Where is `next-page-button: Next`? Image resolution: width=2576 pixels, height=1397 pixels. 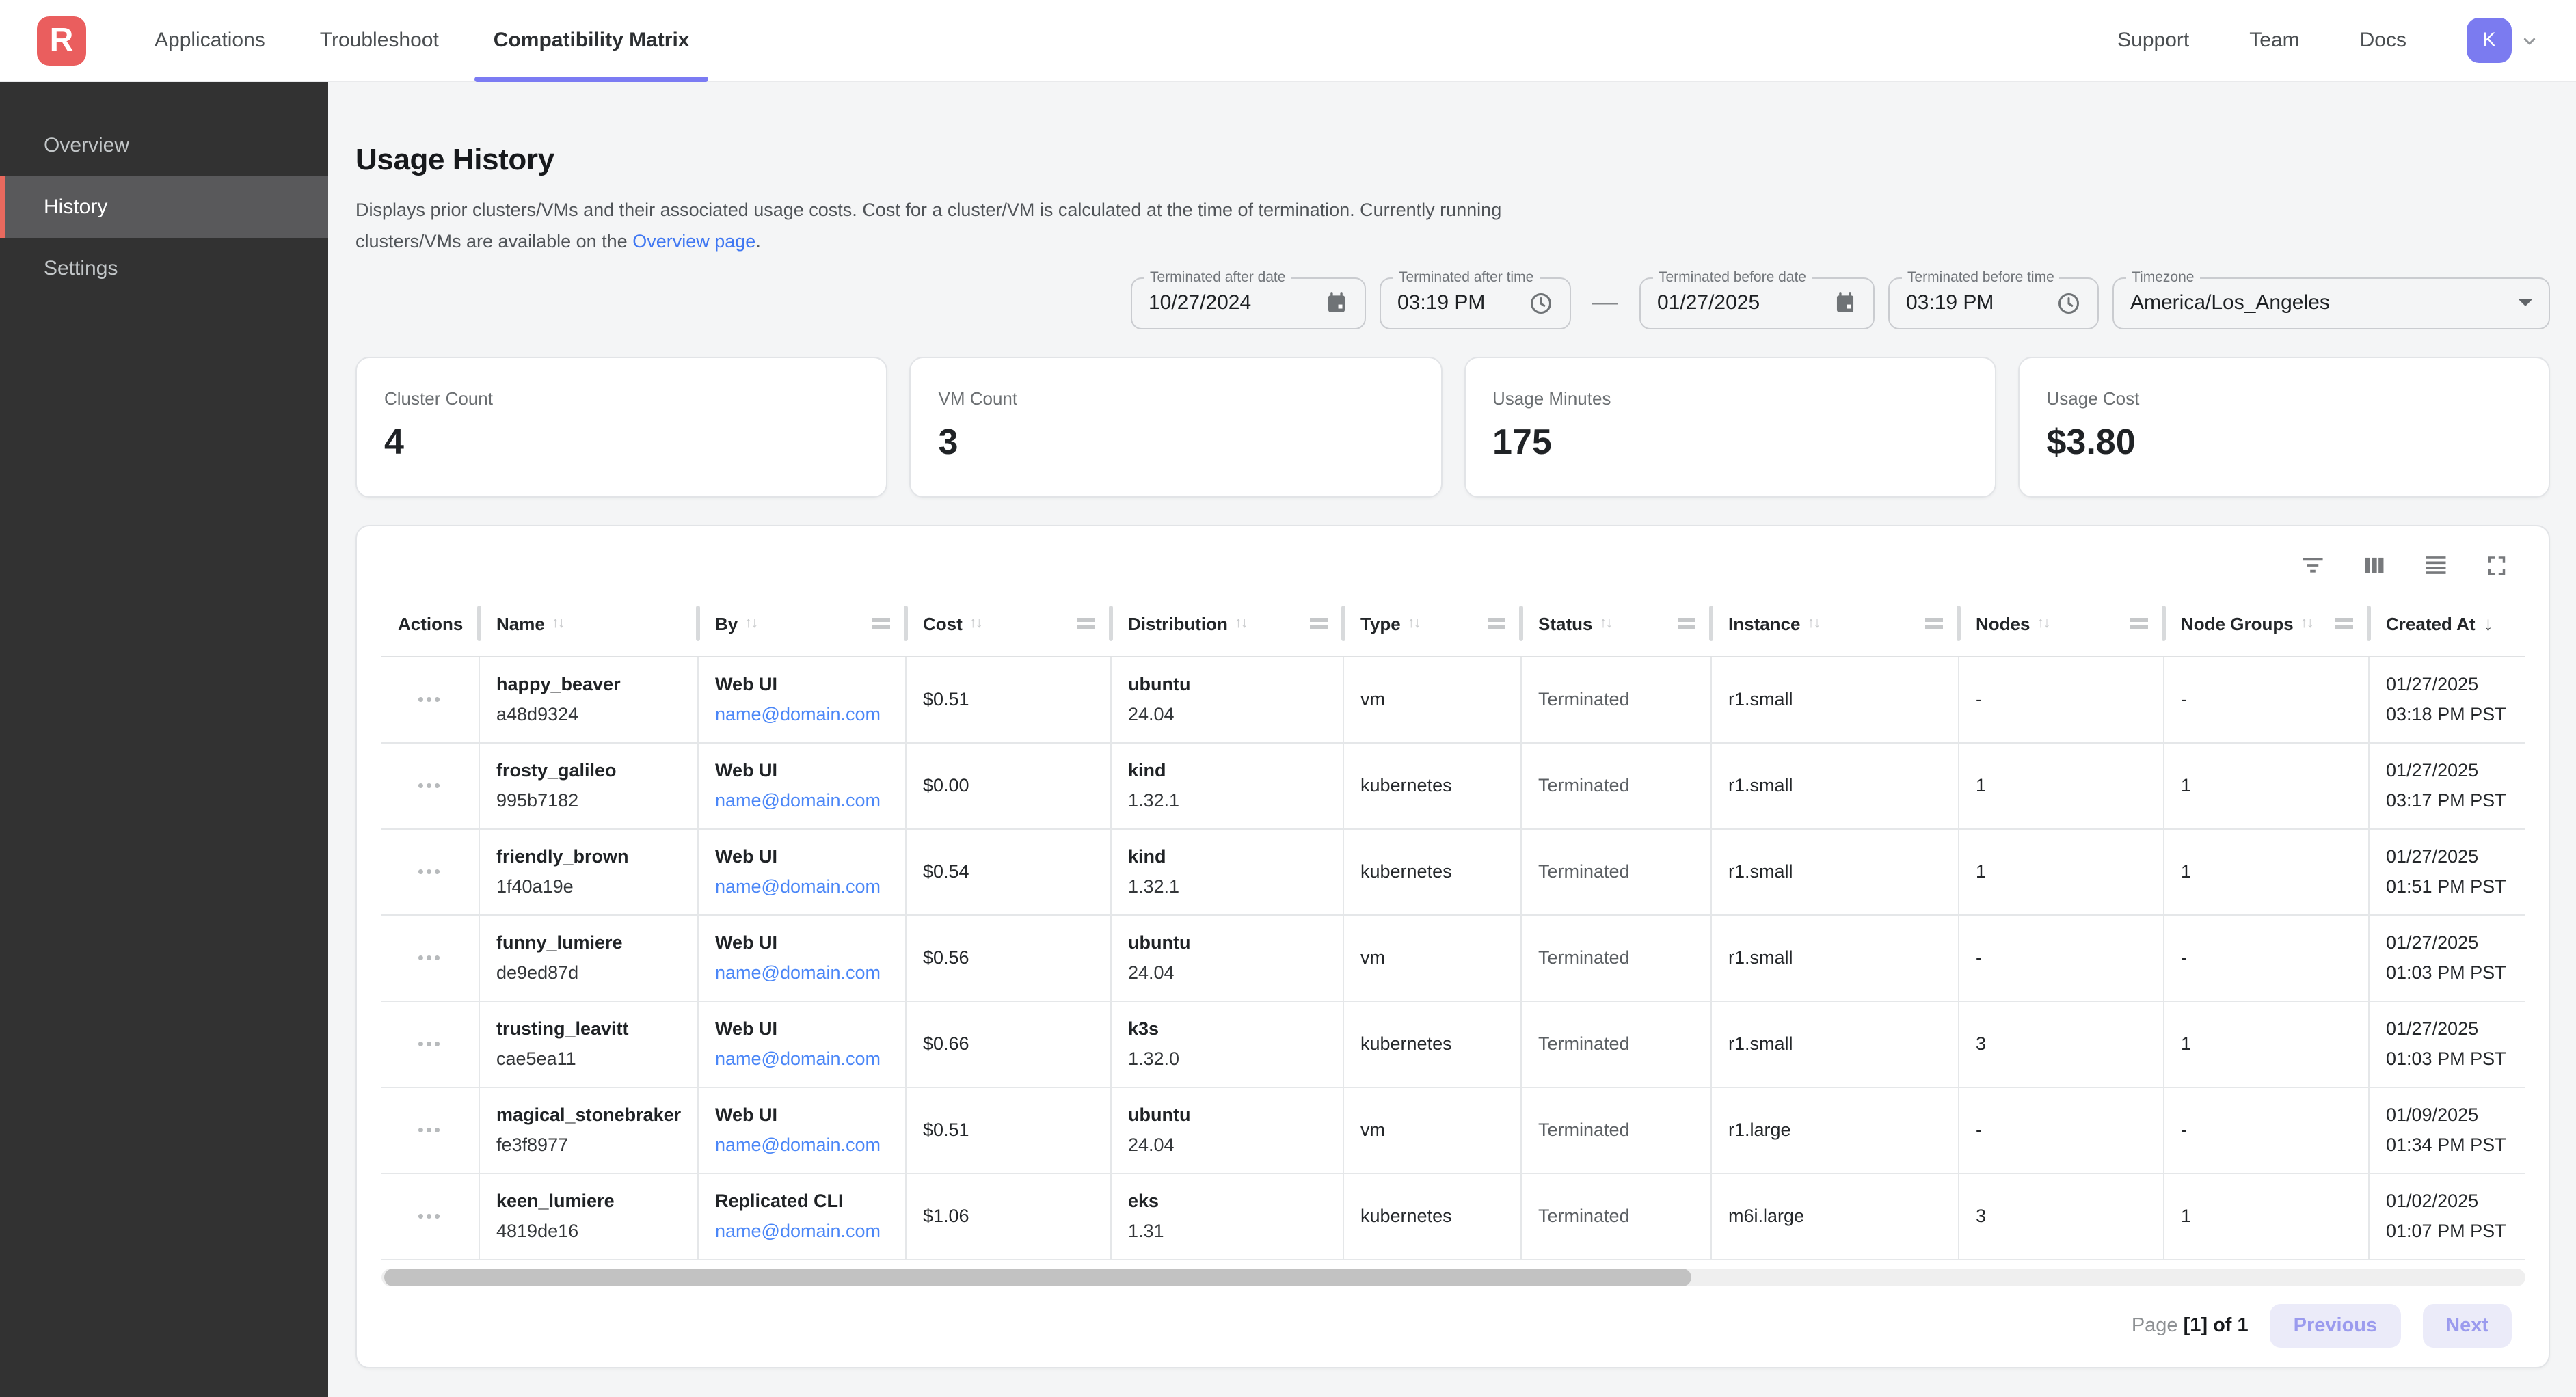 next-page-button: Next is located at coordinates (2467, 1325).